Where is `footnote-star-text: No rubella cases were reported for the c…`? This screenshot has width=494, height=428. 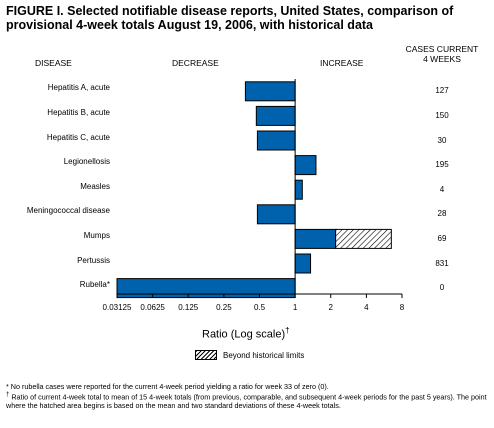
footnote-star-text: No rubella cases were reported for the c… is located at coordinates (169, 386).